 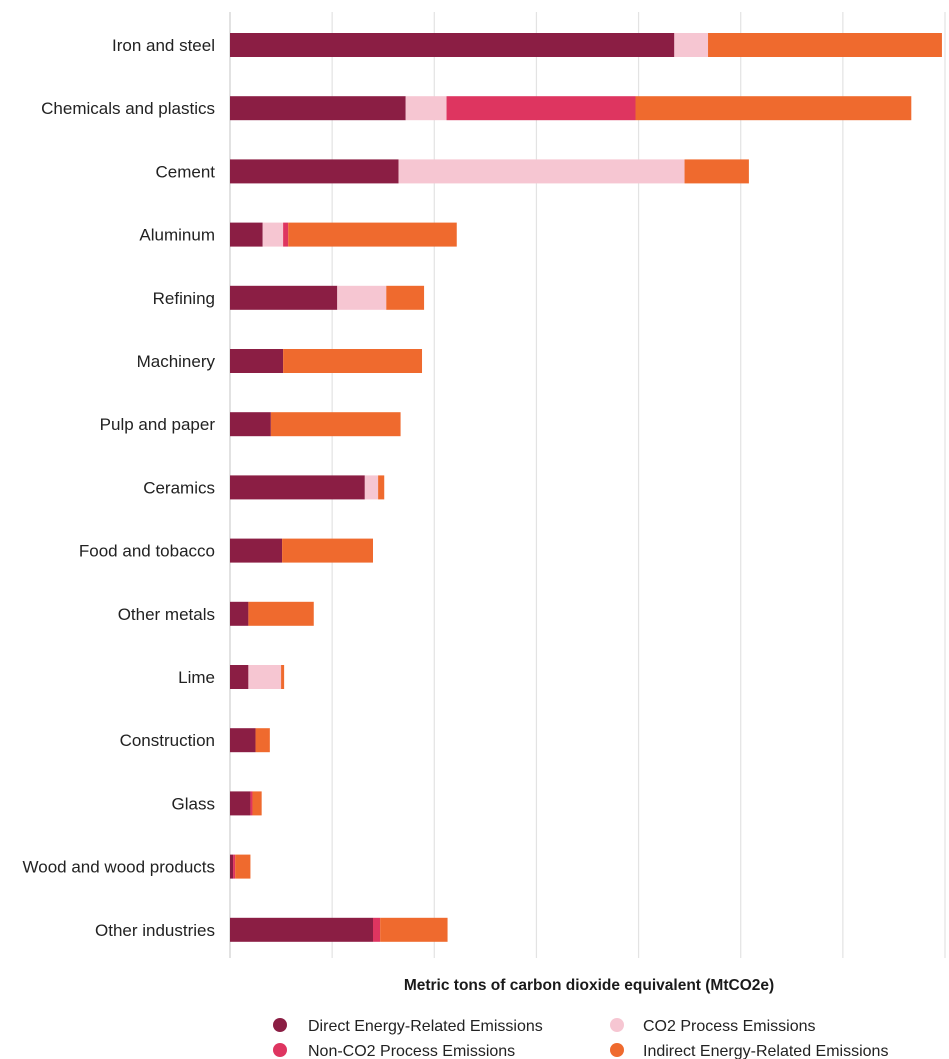 What do you see at coordinates (729, 1026) in the screenshot?
I see `legend-label: CO2 Process Emissions` at bounding box center [729, 1026].